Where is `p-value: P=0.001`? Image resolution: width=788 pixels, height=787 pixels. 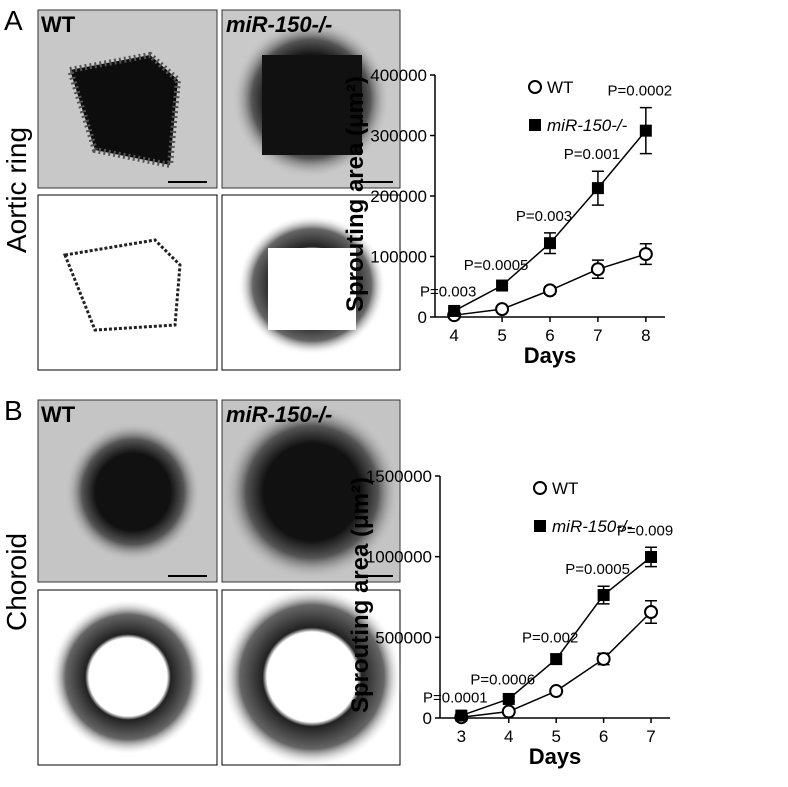 p-value: P=0.001 is located at coordinates (592, 154).